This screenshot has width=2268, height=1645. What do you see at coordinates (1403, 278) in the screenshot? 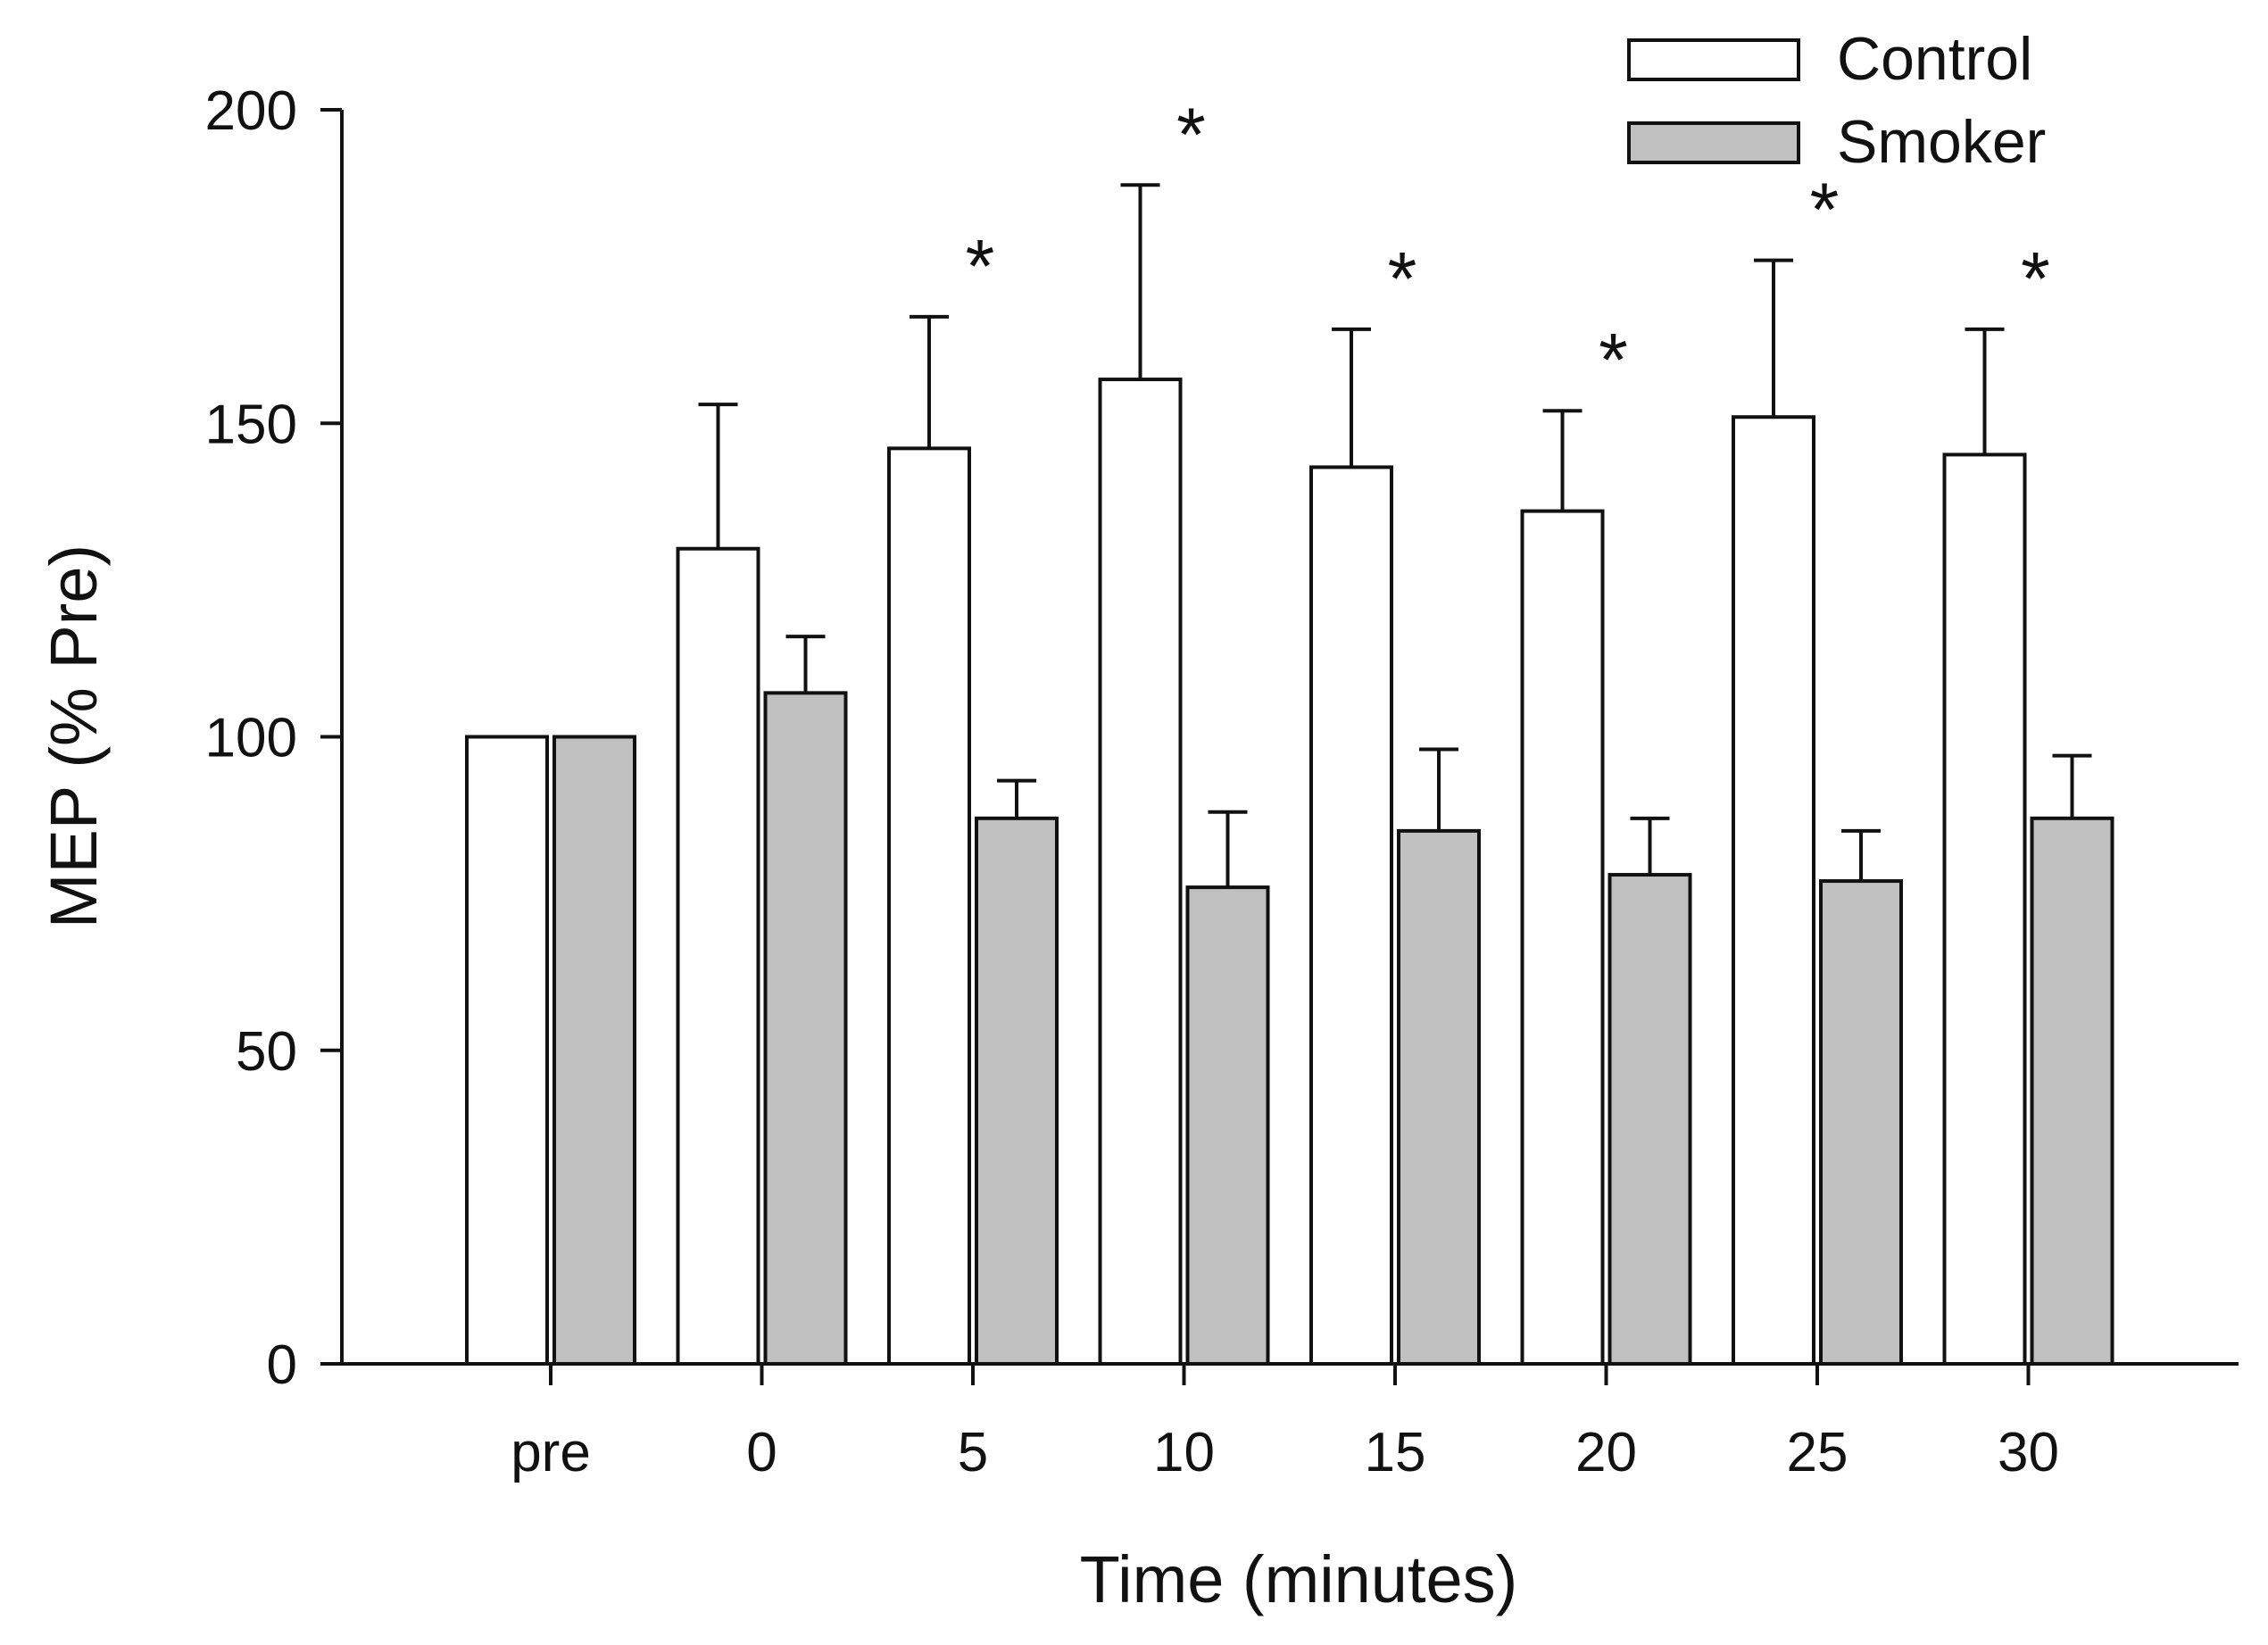
I see `significance-asterisk-15: *` at bounding box center [1403, 278].